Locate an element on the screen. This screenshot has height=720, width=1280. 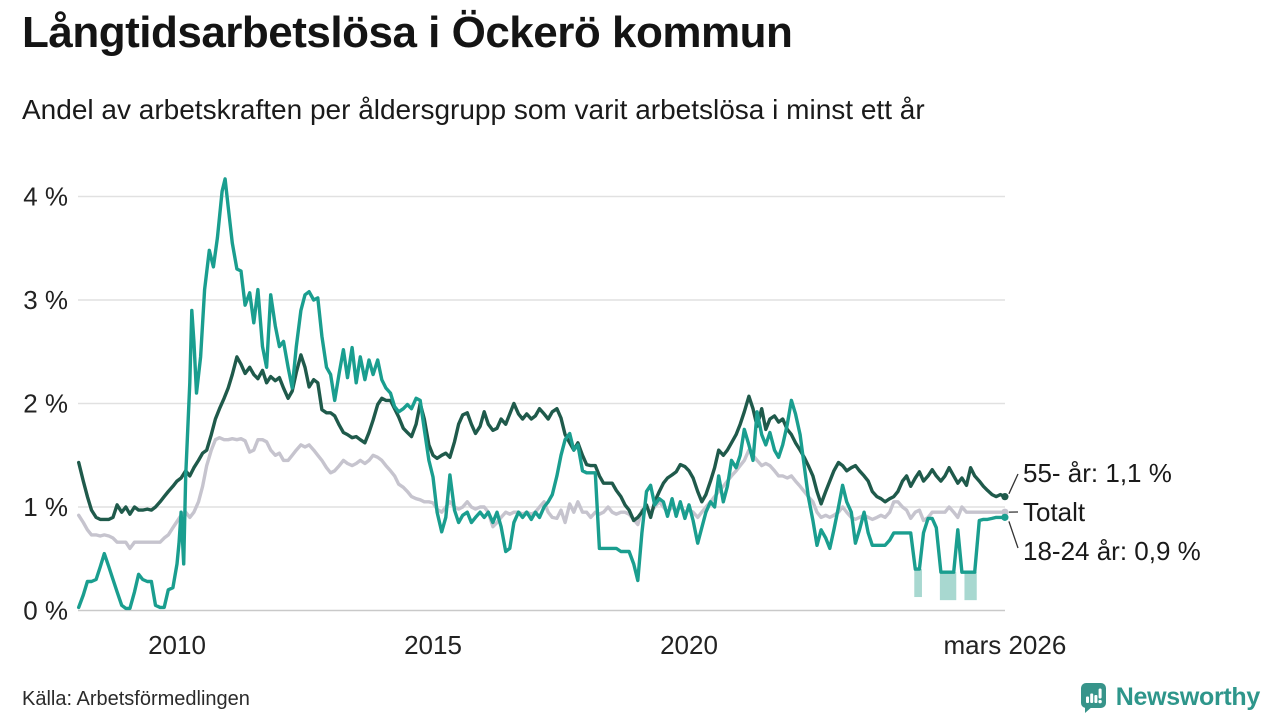
y-axis-tick-label: 3 % is located at coordinates (45, 300).